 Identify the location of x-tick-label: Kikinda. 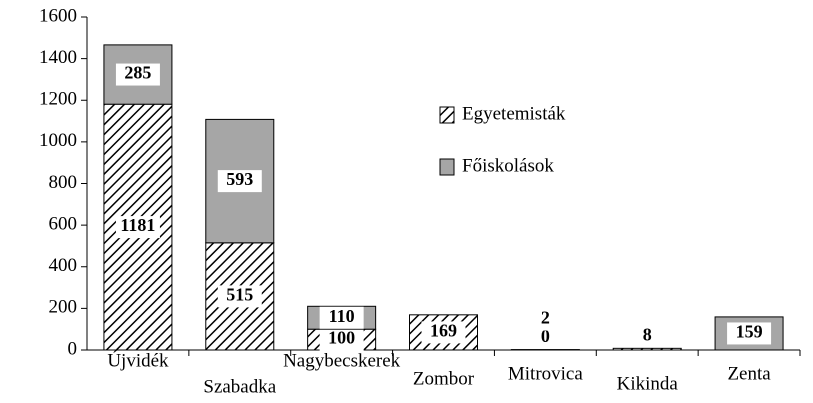
(648, 383).